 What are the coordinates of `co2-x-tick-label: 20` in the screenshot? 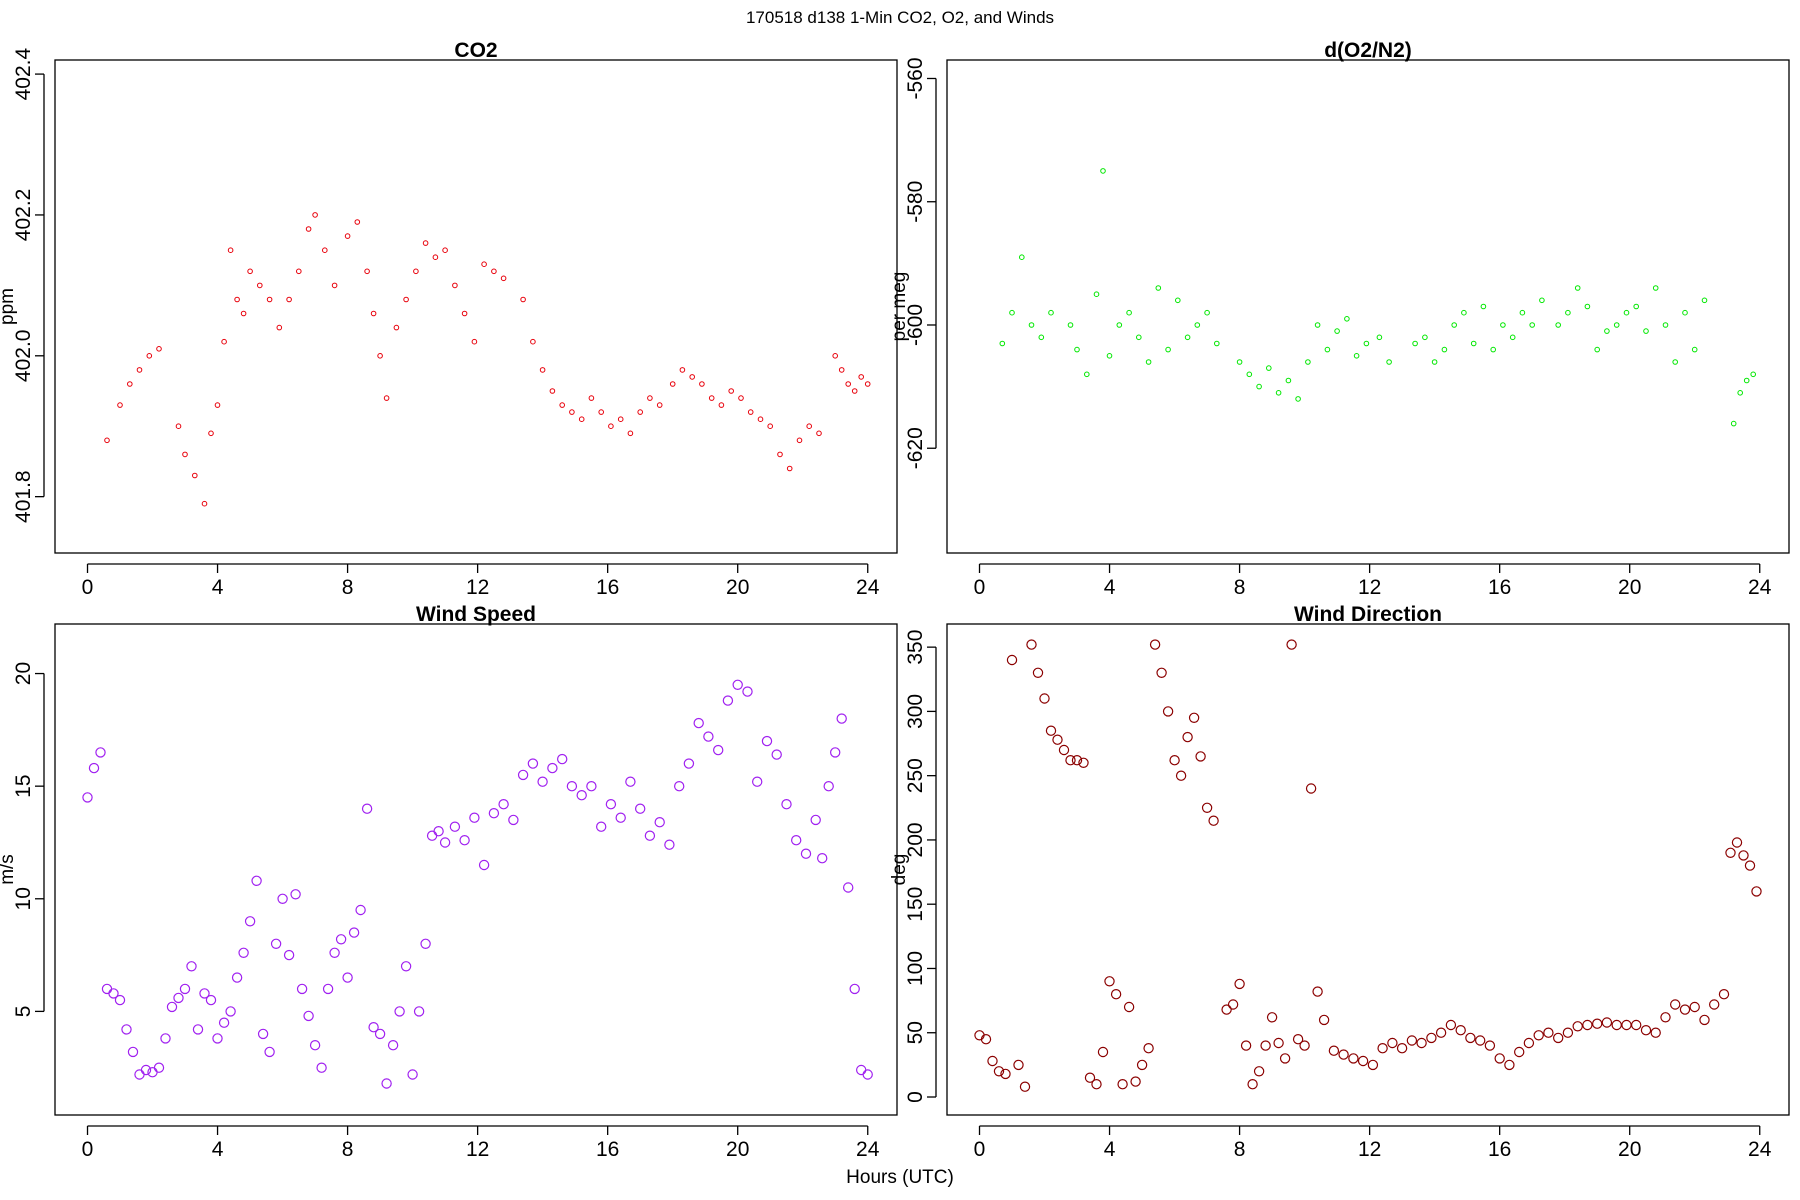 It's located at (737, 587).